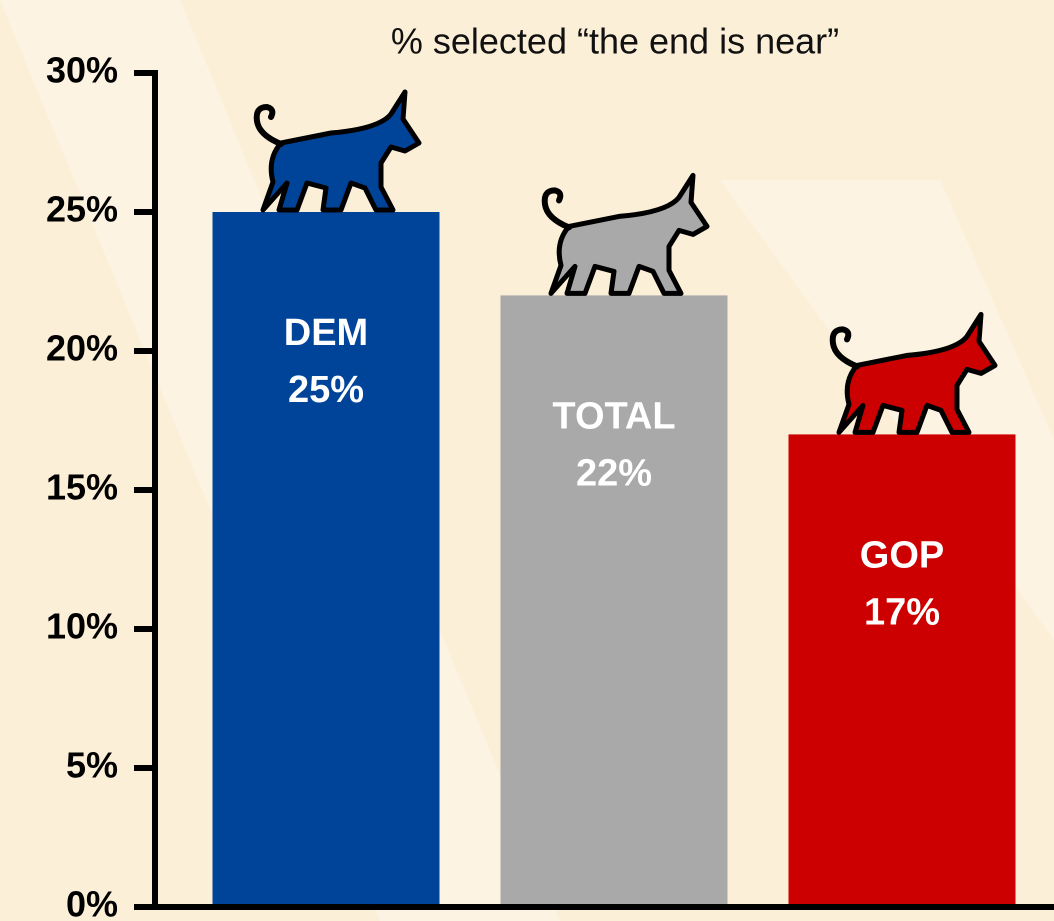  Describe the element at coordinates (82, 70) in the screenshot. I see `y-tick-label: 30%` at that location.